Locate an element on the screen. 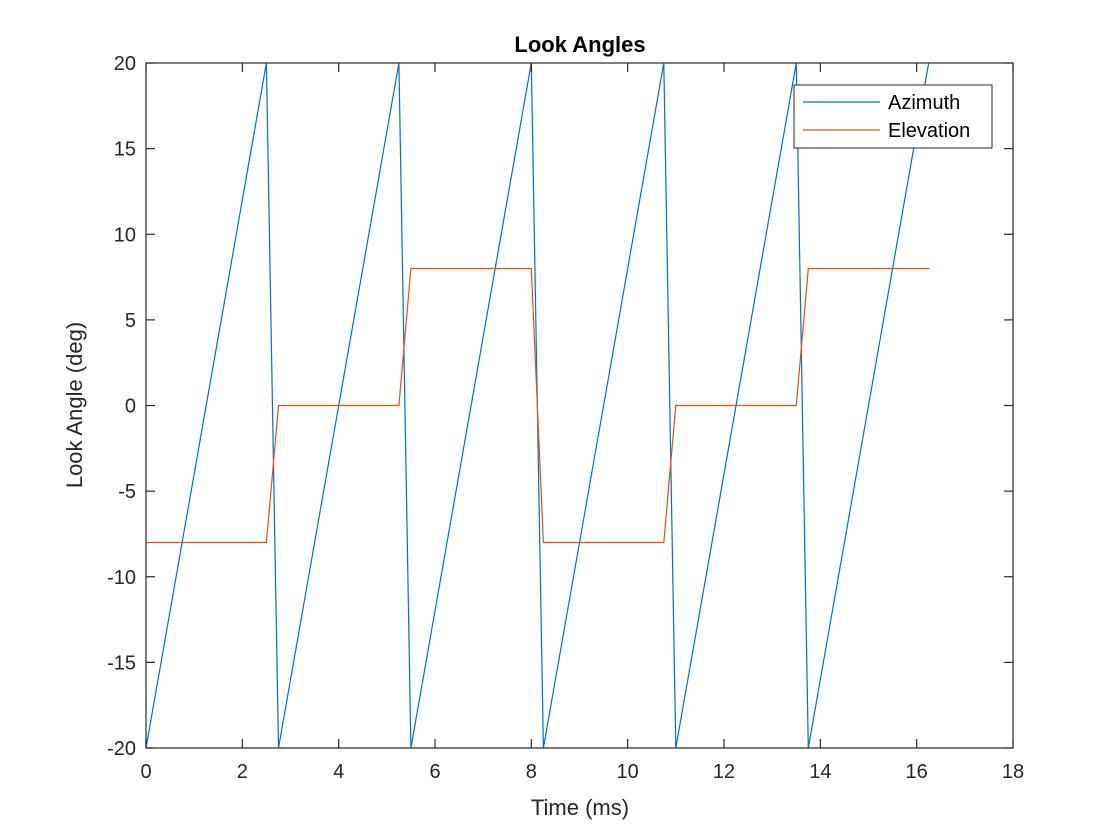 The height and width of the screenshot is (840, 1120). x-tick-label: 10 is located at coordinates (628, 772).